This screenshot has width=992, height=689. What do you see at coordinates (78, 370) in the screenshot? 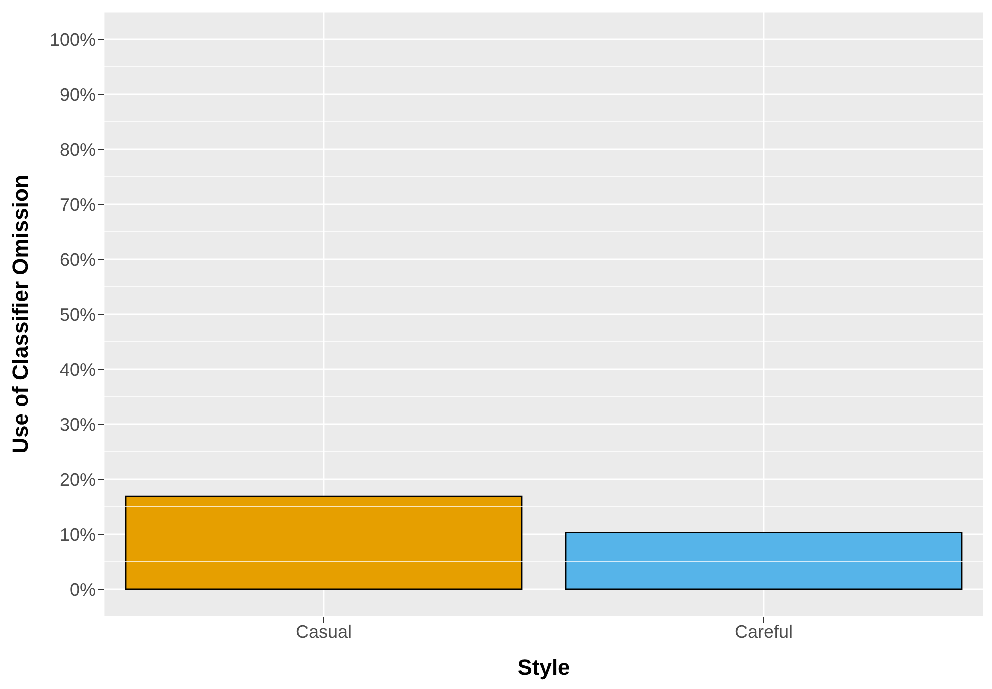
I see `y-tick-label: 40%` at bounding box center [78, 370].